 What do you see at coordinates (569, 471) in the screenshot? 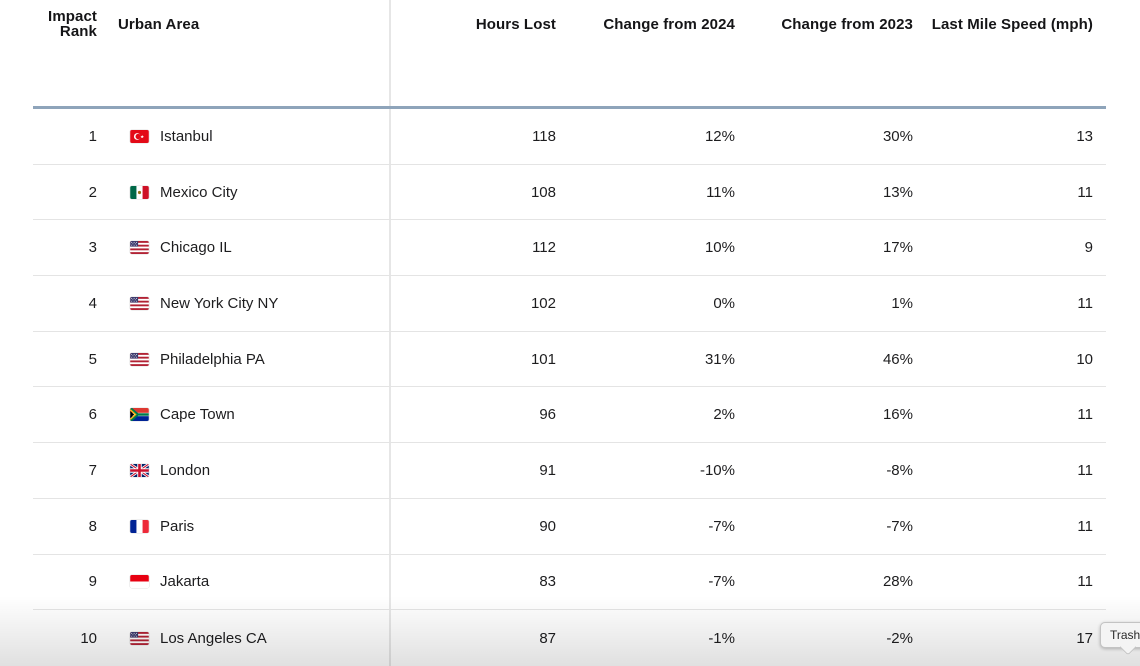
I see `table-row: 7 London 91 -10% -8% 11` at bounding box center [569, 471].